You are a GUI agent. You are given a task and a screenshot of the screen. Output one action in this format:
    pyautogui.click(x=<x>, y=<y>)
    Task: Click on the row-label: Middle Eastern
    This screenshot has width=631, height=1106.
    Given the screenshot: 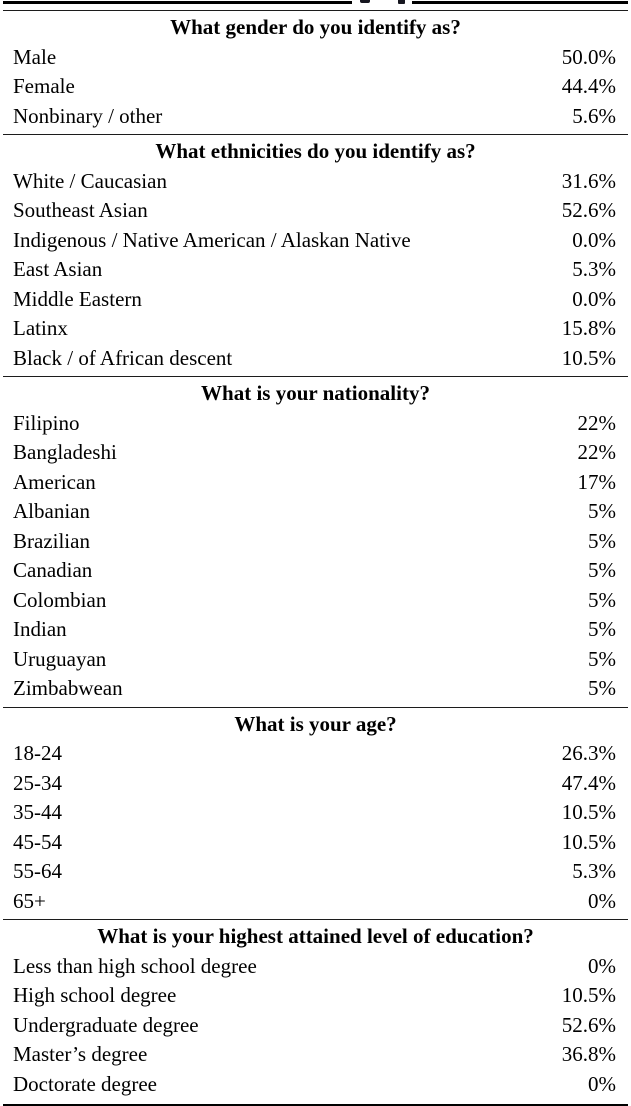 What is the action you would take?
    pyautogui.click(x=77, y=298)
    